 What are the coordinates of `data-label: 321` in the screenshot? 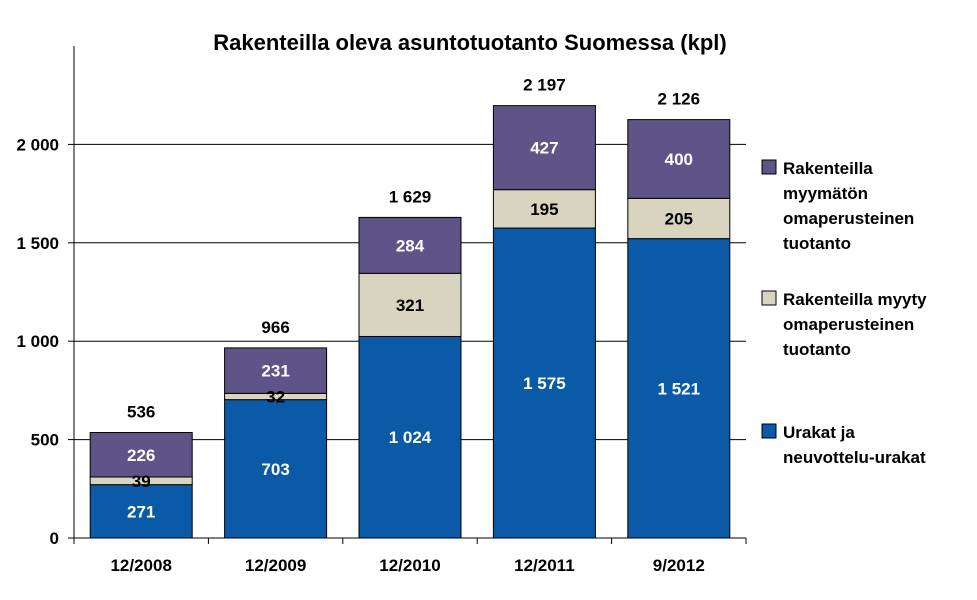 It's located at (410, 305).